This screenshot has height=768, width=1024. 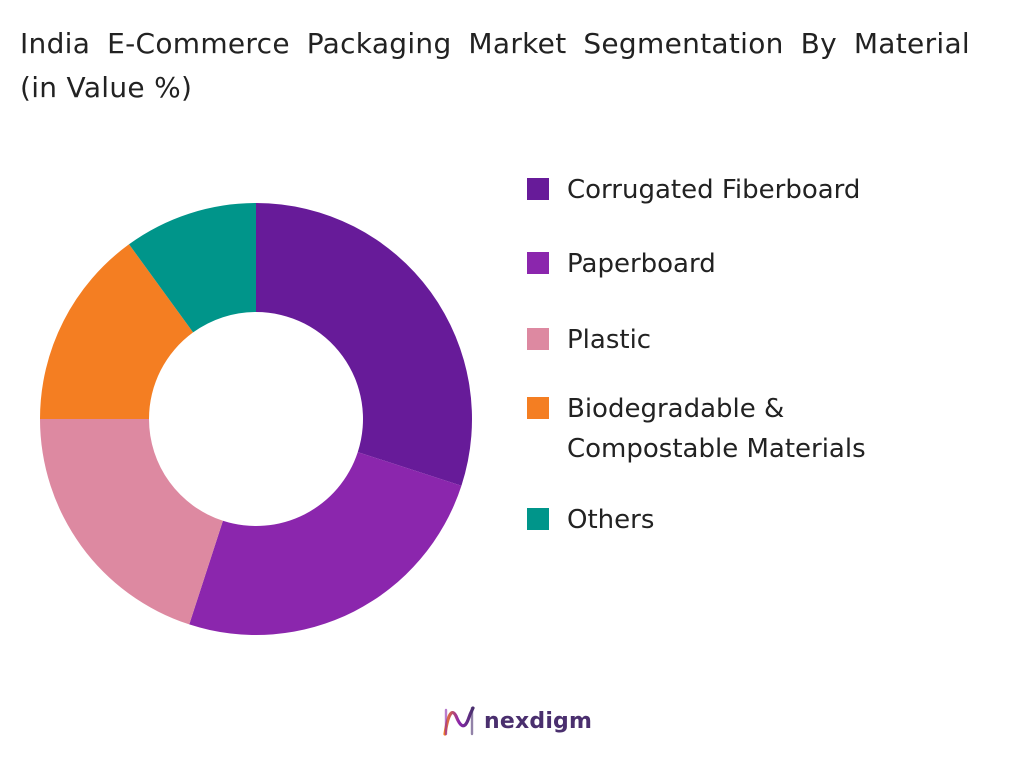 I want to click on brand-logo: nexdigm, so click(x=517, y=721).